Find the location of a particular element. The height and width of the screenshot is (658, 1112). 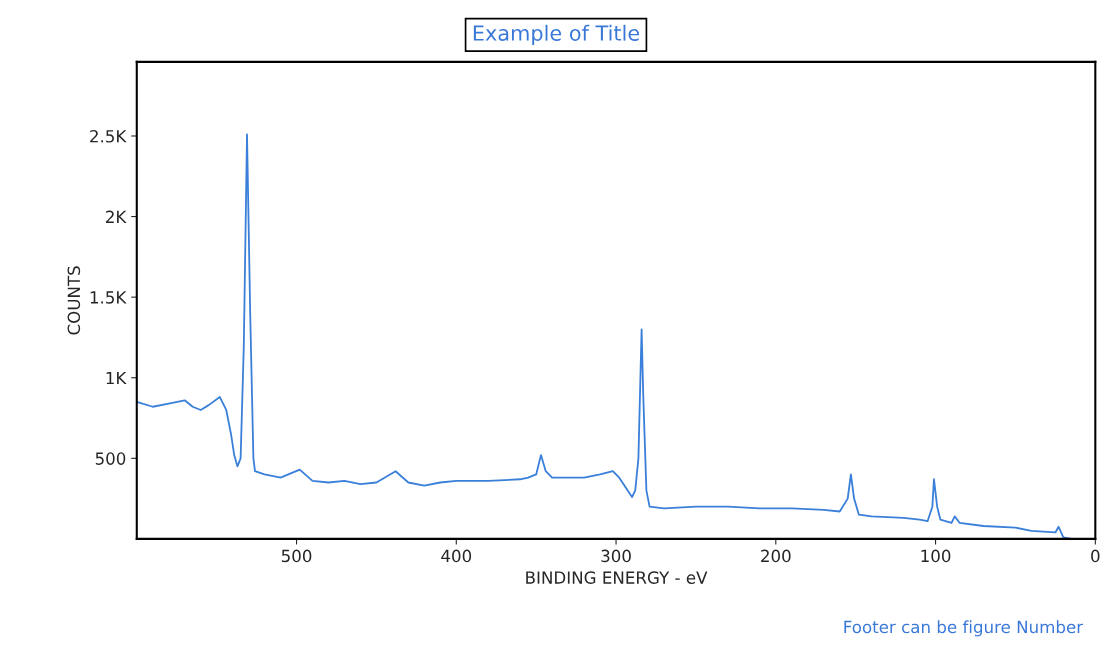

x-tick-label: 200 is located at coordinates (776, 556).